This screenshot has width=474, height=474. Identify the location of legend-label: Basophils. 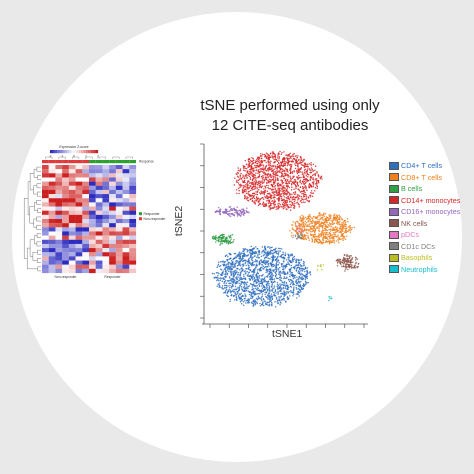
(417, 258).